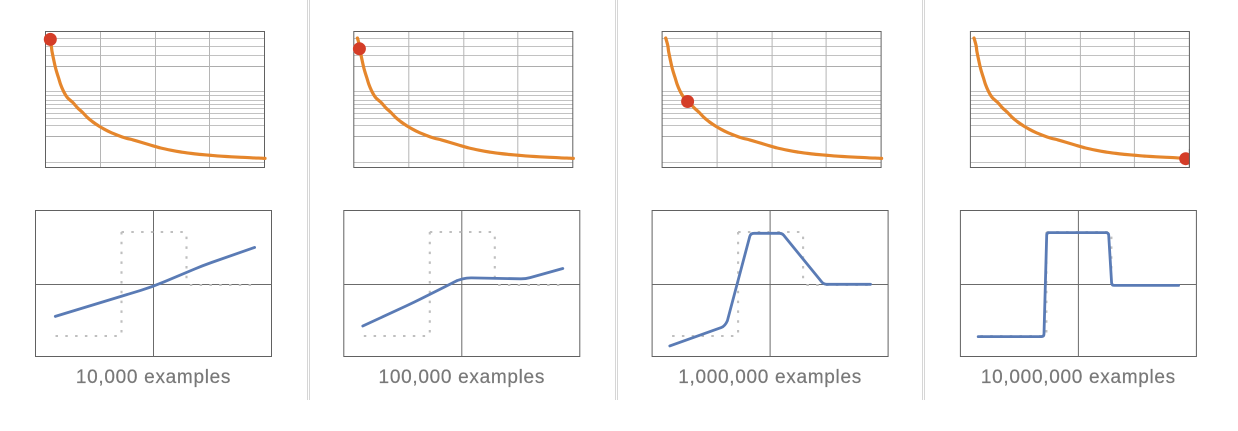 Image resolution: width=1238 pixels, height=431 pixels. Describe the element at coordinates (770, 377) in the screenshot. I see `svg-text: 1,000,000 examples` at that location.